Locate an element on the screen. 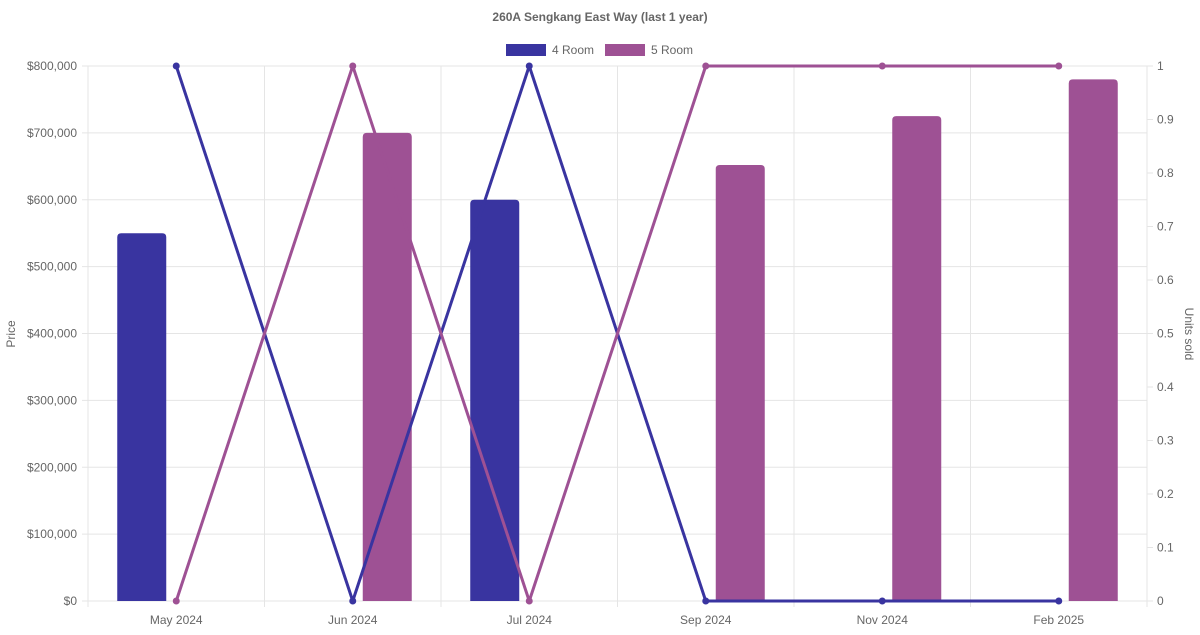 The width and height of the screenshot is (1200, 635). point-4-room-jul-2024 is located at coordinates (529, 66).